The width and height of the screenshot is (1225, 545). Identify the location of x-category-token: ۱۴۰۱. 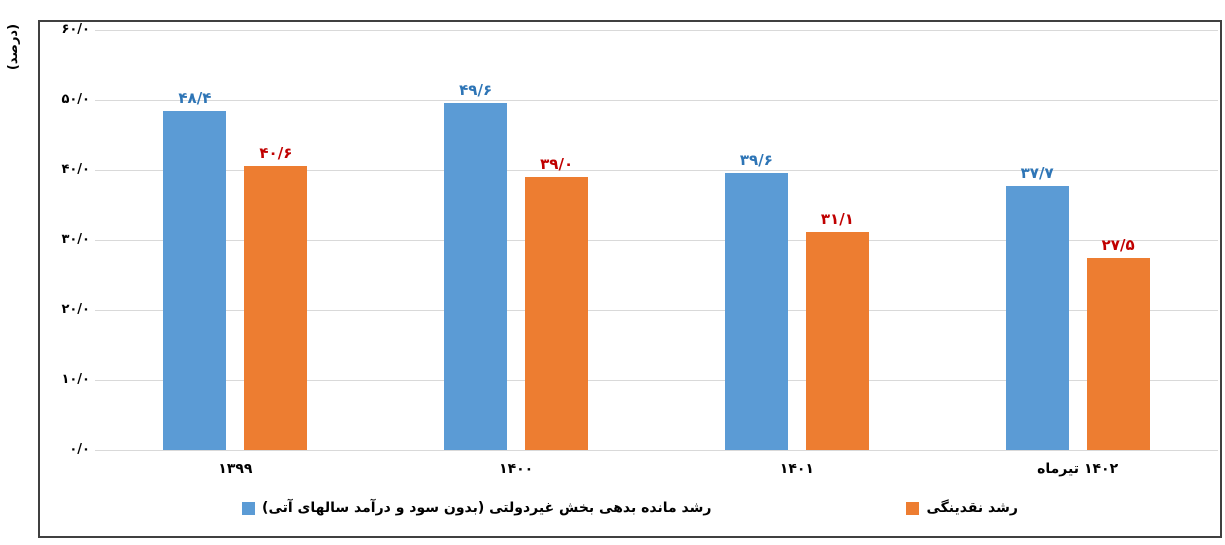
(796, 469).